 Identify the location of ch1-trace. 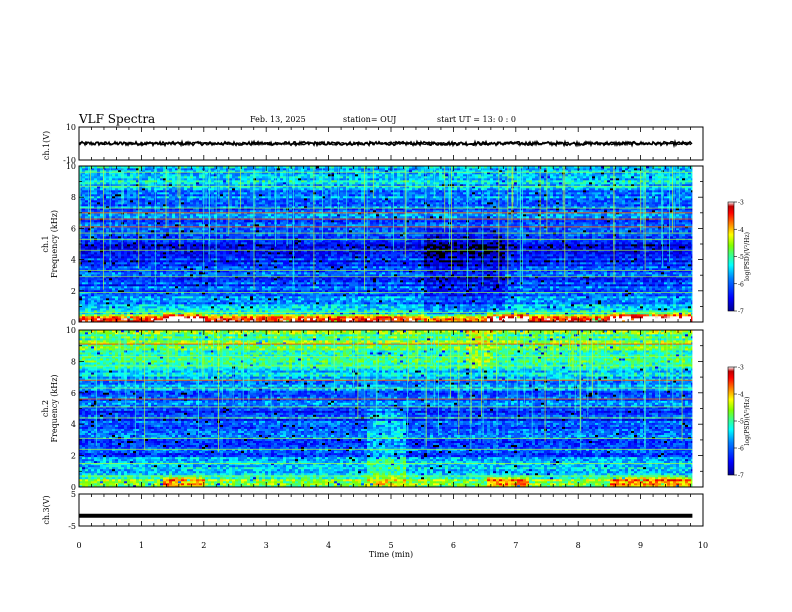
(385, 143).